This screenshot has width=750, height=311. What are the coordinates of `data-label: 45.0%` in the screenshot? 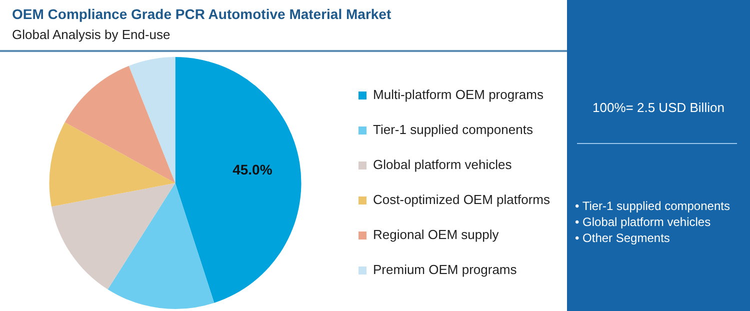 It's located at (252, 170).